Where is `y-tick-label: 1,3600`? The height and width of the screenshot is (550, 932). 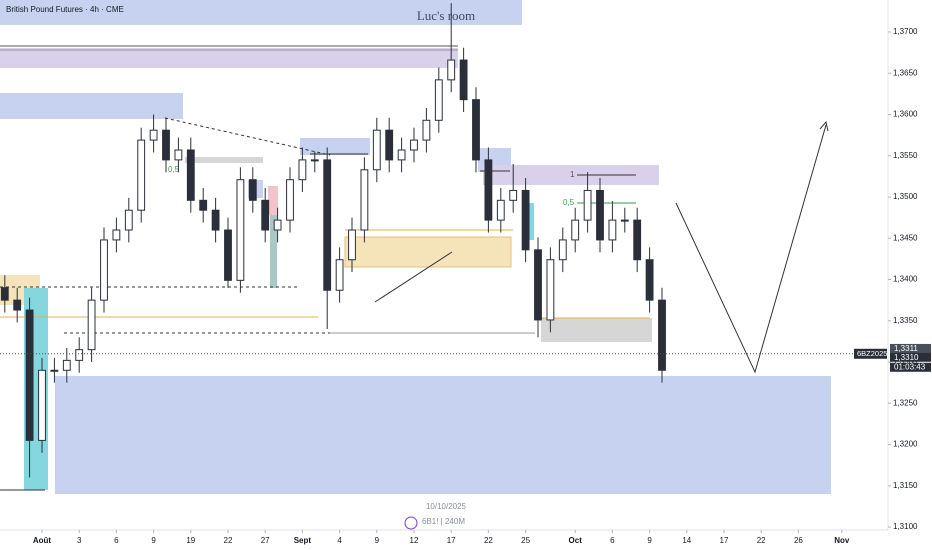 y-tick-label: 1,3600 is located at coordinates (905, 114).